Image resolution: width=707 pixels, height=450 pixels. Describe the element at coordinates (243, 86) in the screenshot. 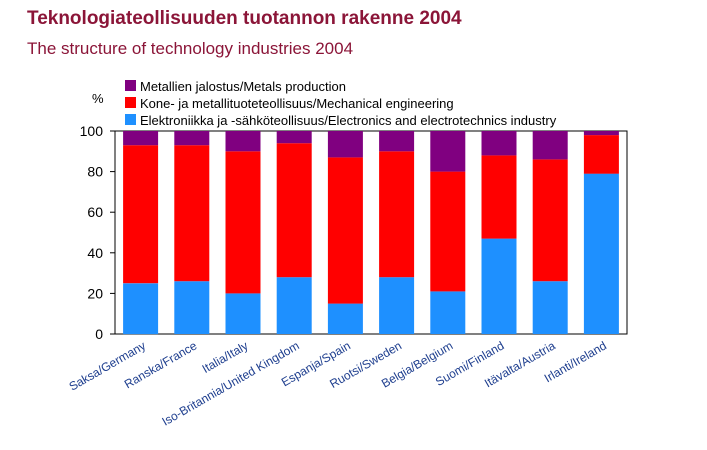

I see `legend-label: Metallien jalostus/Metals production` at that location.